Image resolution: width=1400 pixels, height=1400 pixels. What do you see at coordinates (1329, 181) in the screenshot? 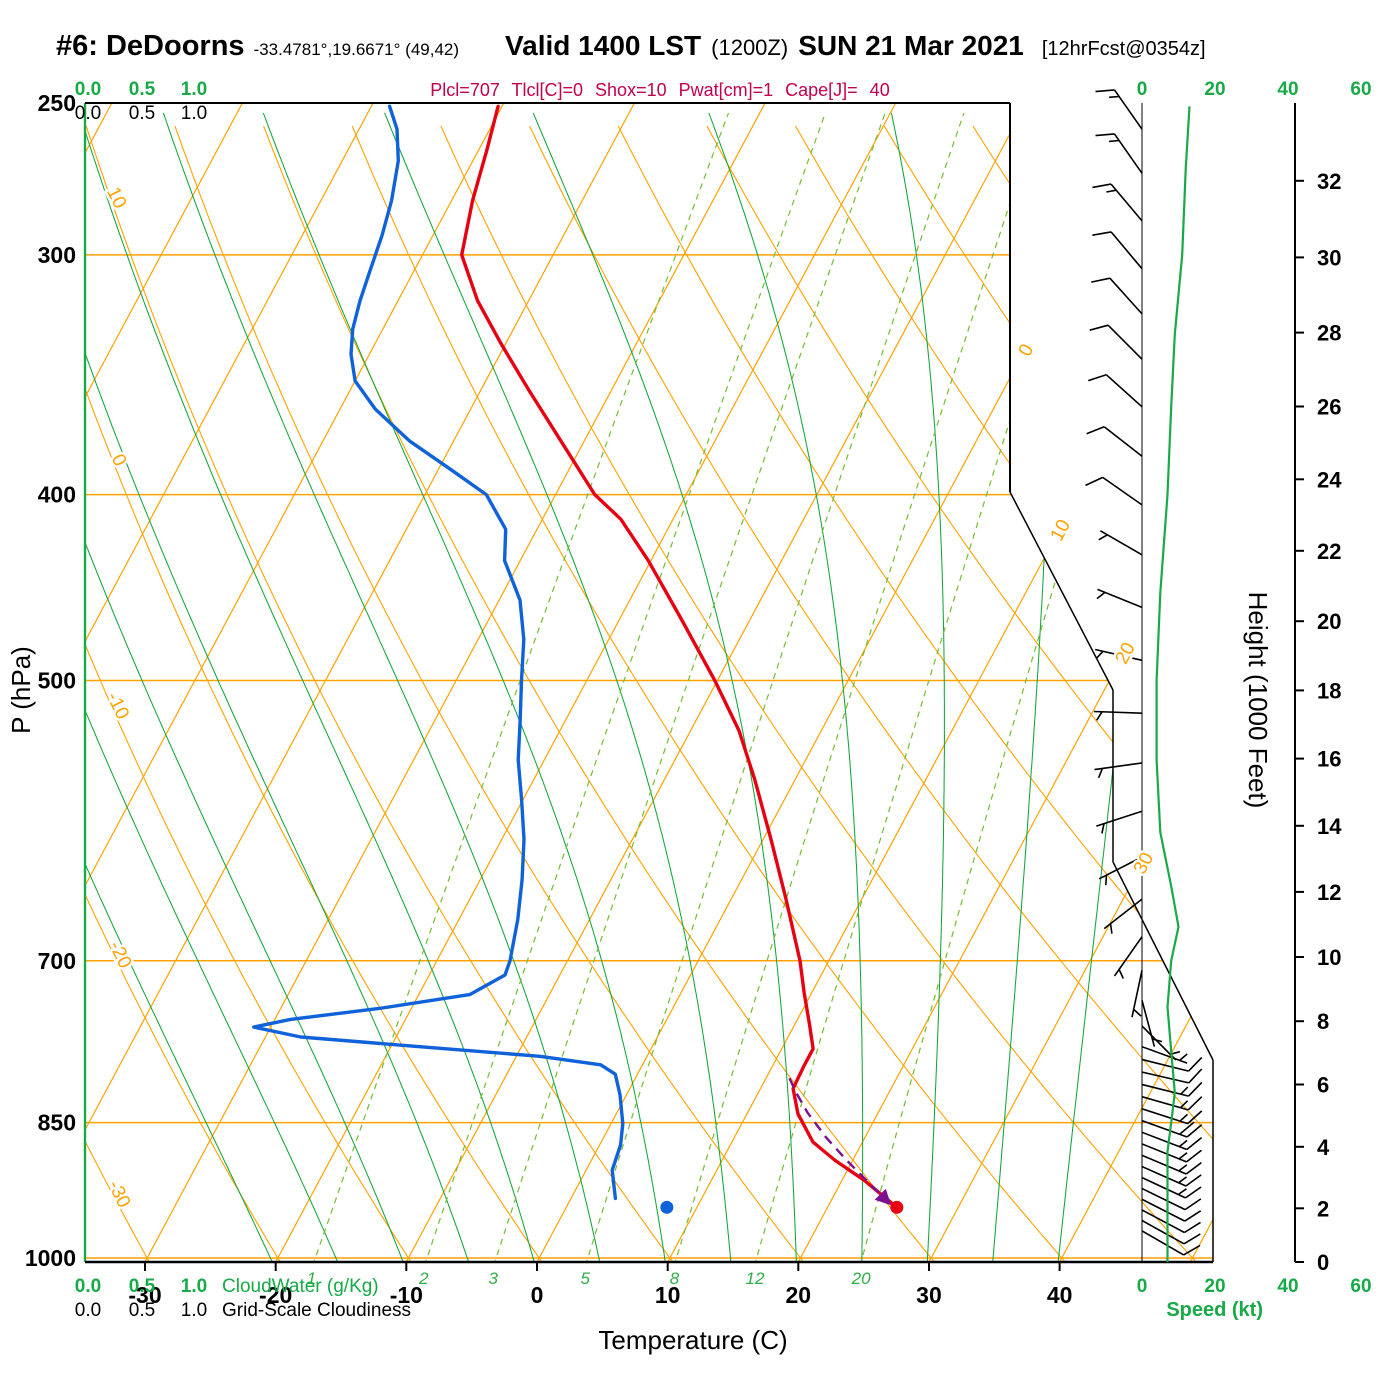
I see `height-tick-label: 32` at bounding box center [1329, 181].